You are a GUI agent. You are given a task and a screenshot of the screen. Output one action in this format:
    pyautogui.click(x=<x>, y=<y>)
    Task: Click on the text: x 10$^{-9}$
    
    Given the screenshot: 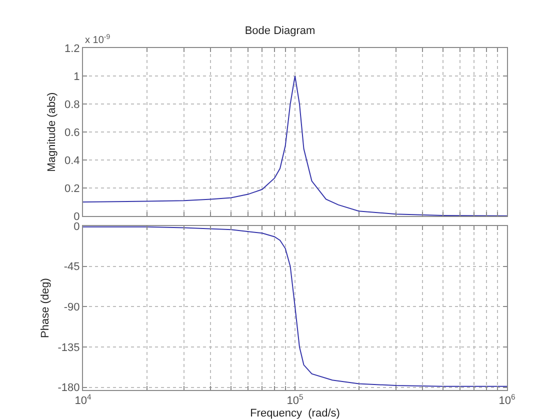 What is the action you would take?
    pyautogui.click(x=97, y=40)
    